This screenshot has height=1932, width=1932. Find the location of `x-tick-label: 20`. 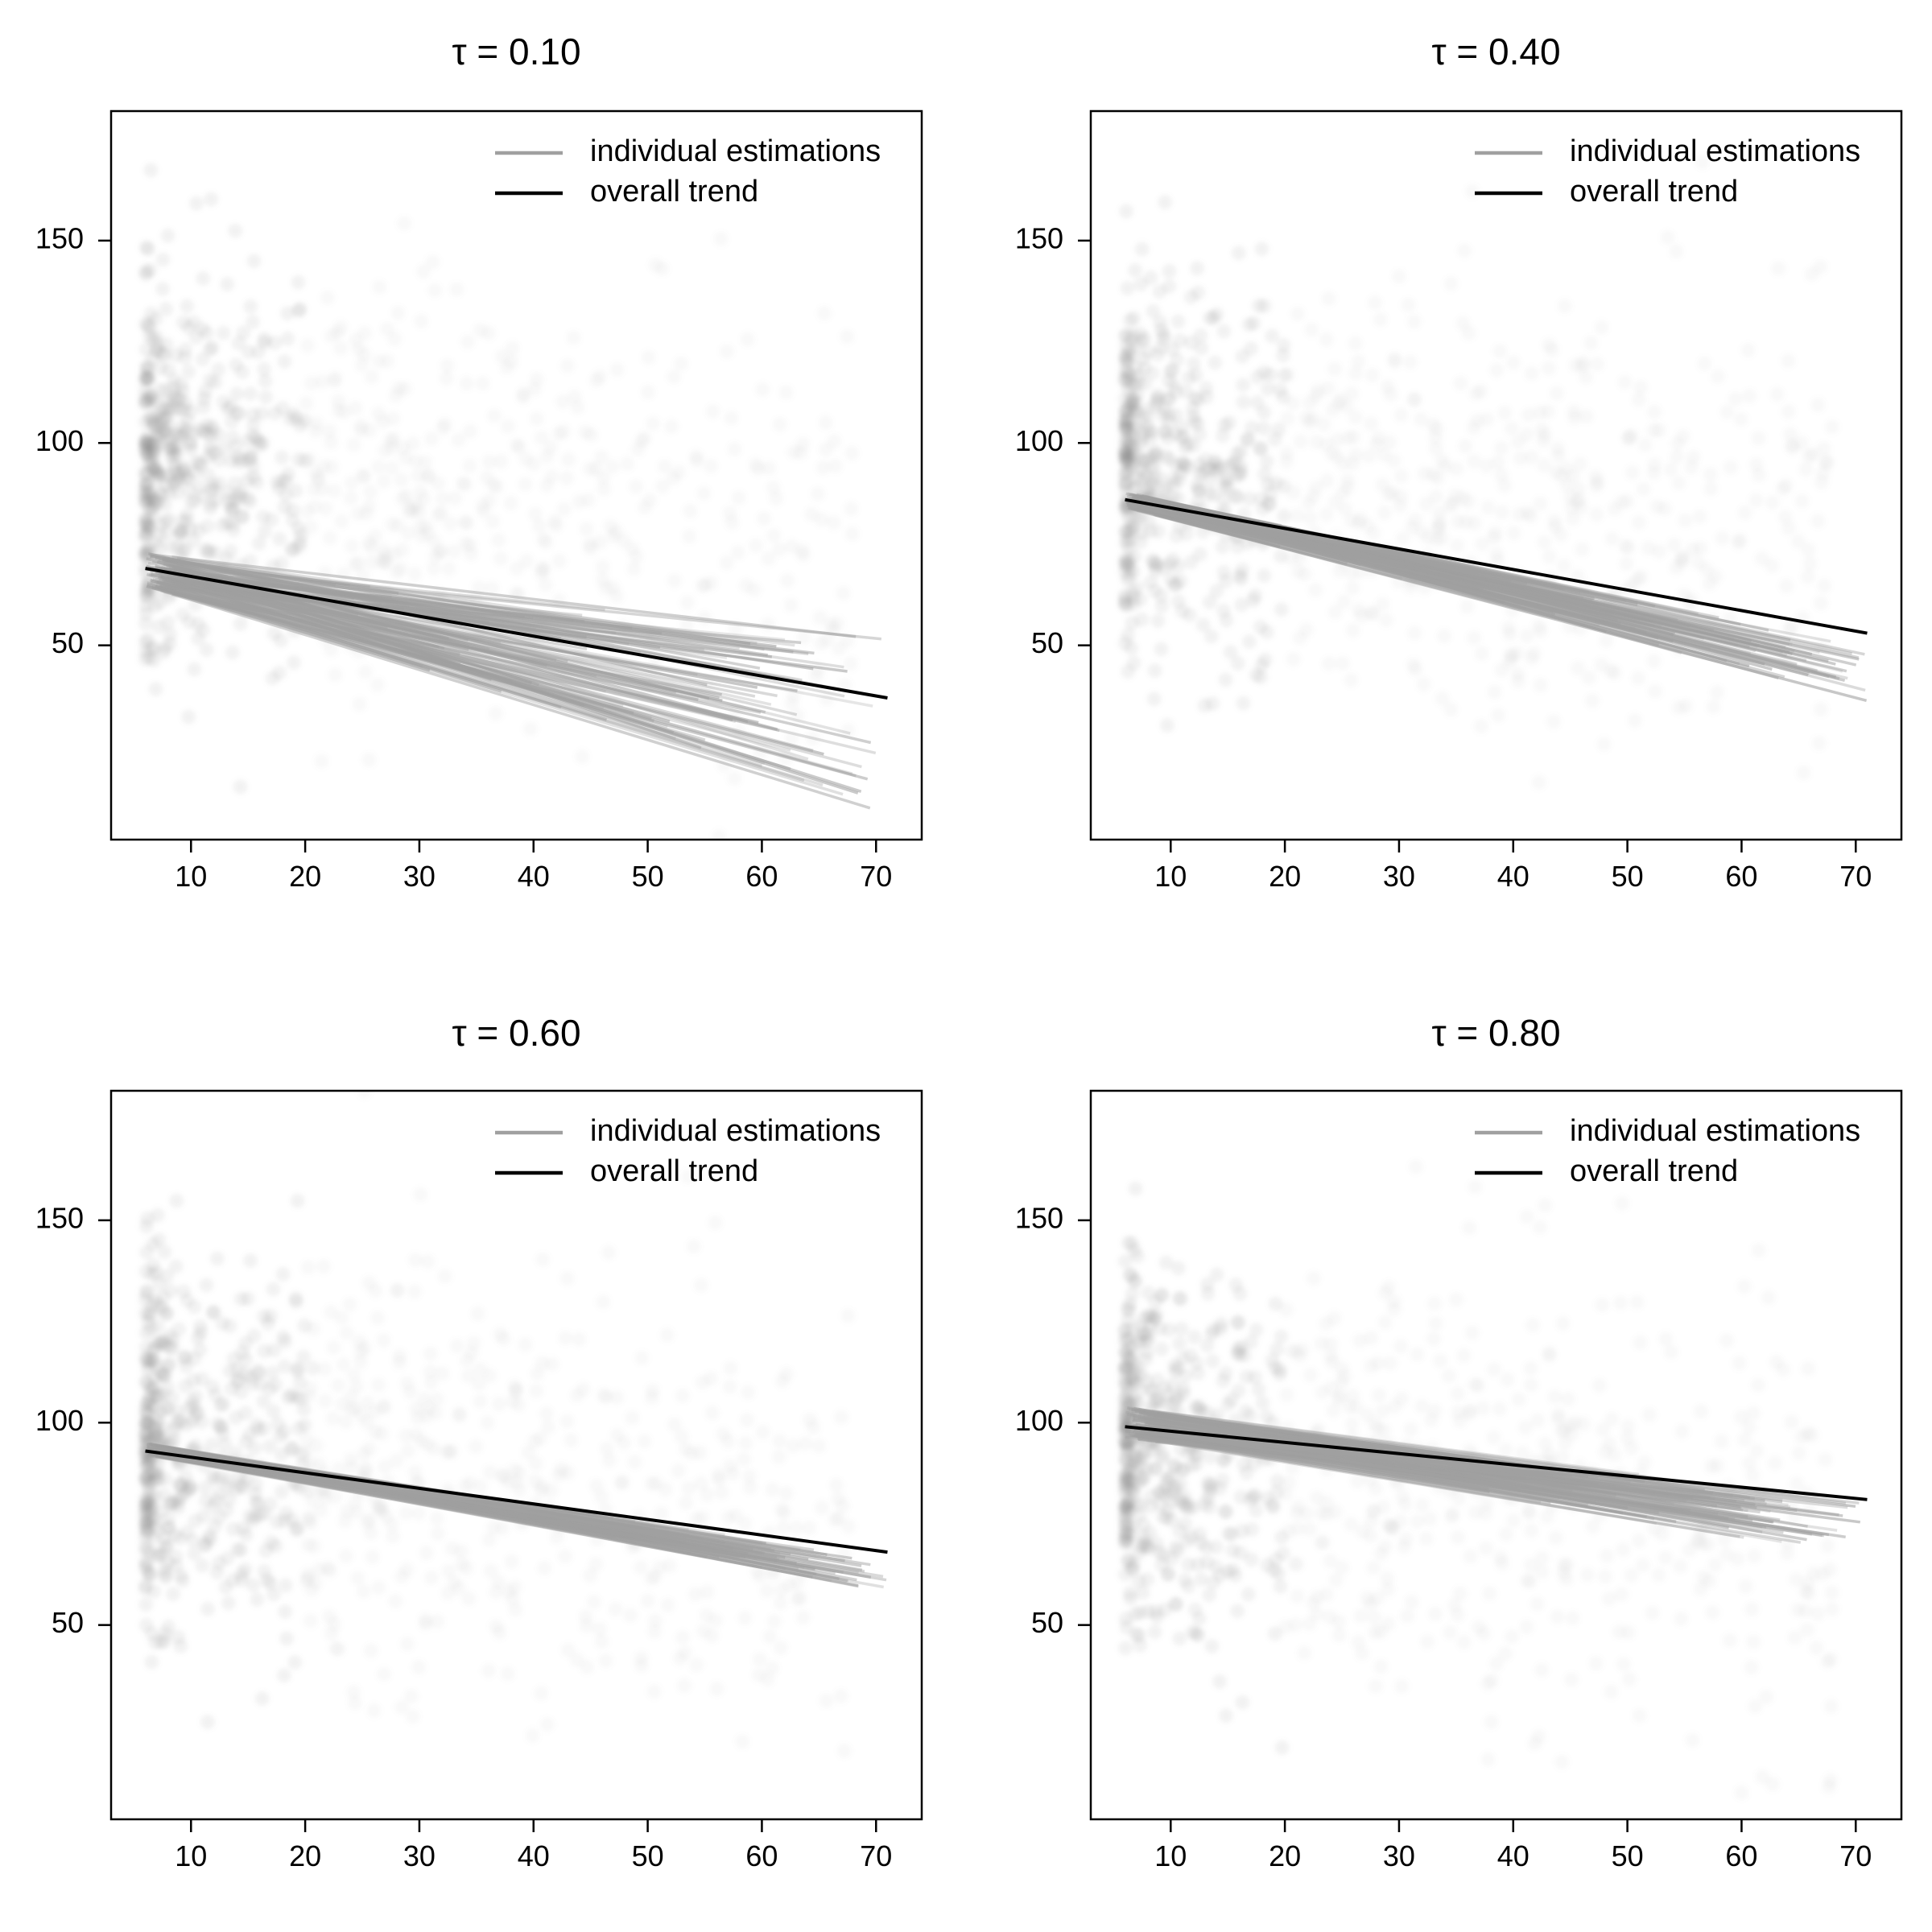

x-tick-label: 20 is located at coordinates (1285, 1855).